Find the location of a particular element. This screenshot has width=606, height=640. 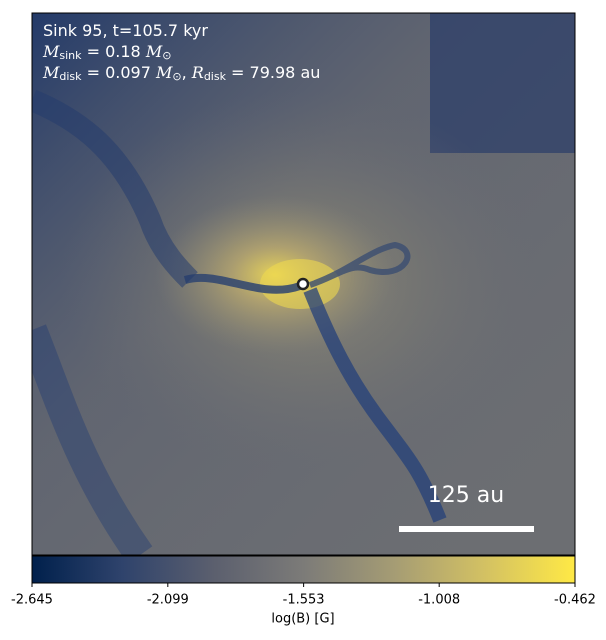

tick-label: -1.553 is located at coordinates (304, 600).